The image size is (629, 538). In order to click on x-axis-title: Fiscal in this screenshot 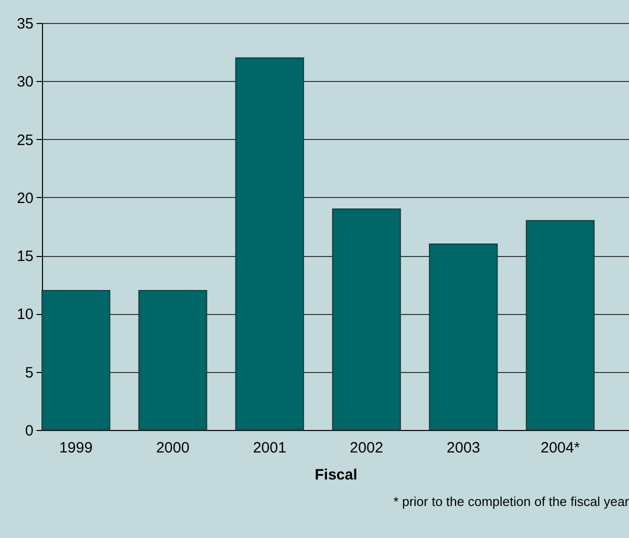, I will do `click(336, 475)`.